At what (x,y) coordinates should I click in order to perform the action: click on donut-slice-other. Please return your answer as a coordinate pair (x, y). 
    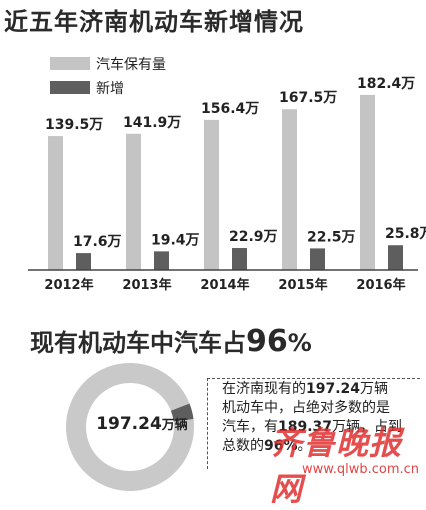
    Looking at the image, I should click on (182, 412).